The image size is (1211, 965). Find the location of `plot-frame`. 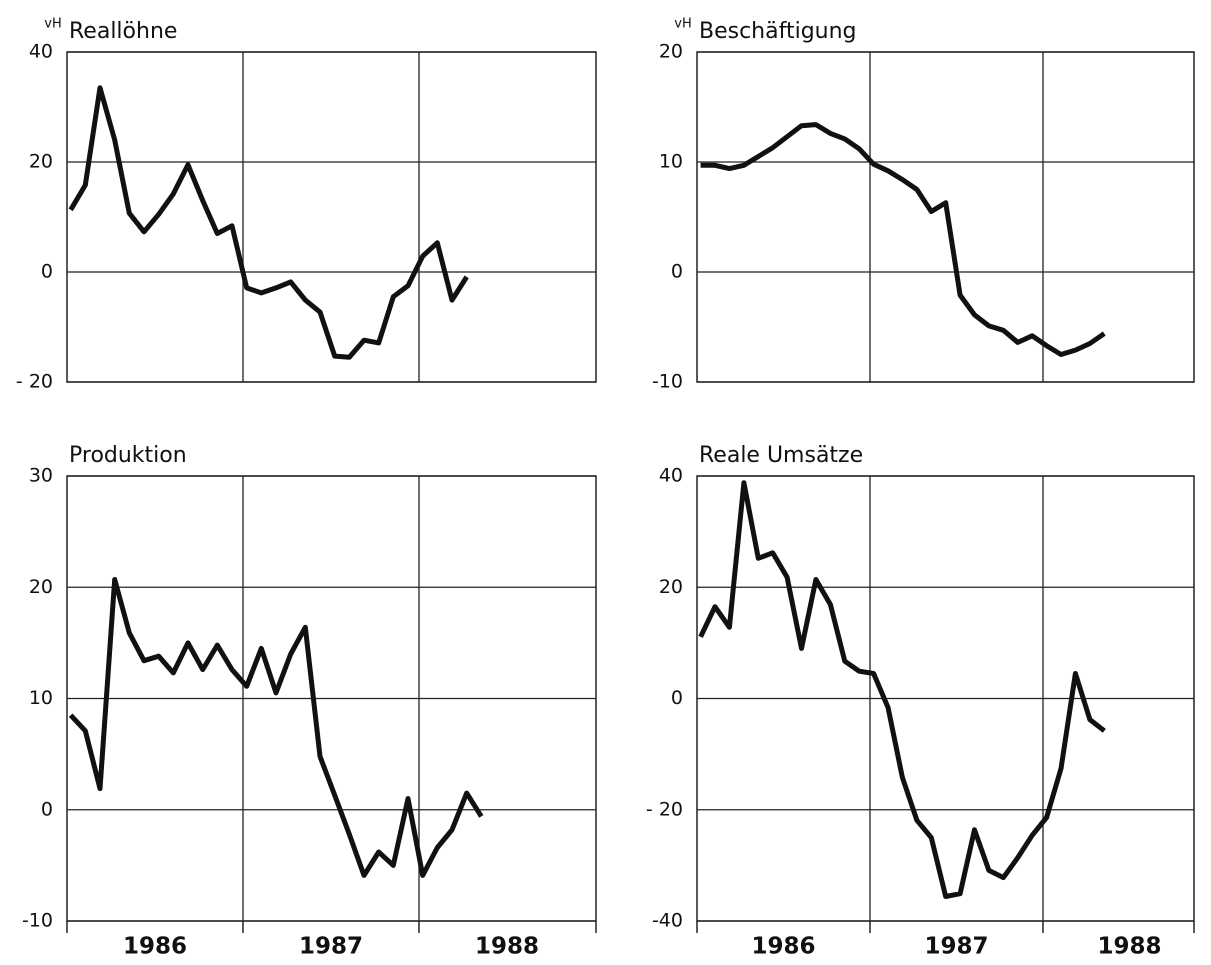

plot-frame is located at coordinates (945, 217).